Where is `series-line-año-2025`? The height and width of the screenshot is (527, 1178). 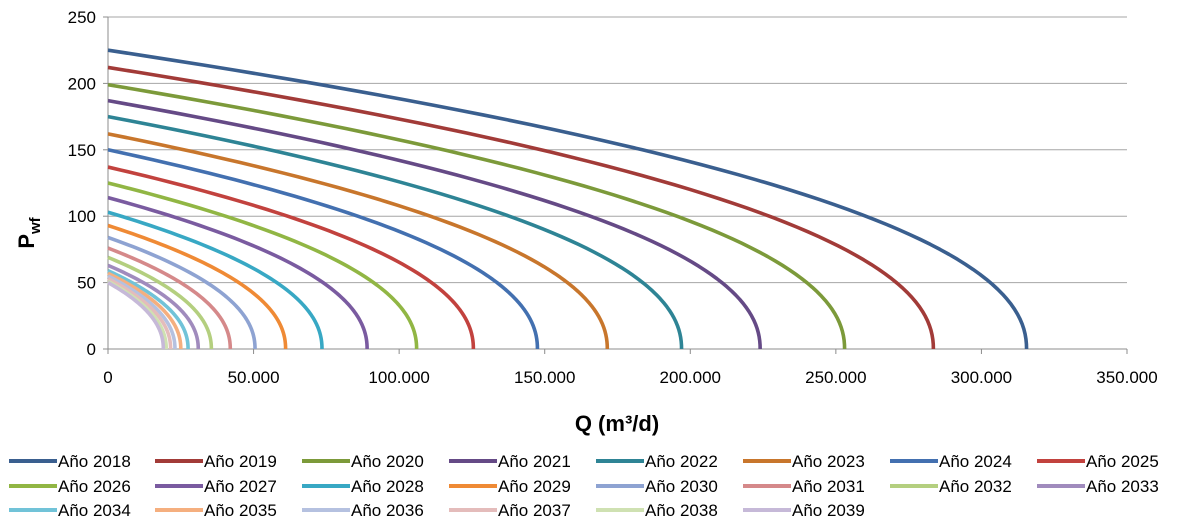 series-line-año-2025 is located at coordinates (291, 257).